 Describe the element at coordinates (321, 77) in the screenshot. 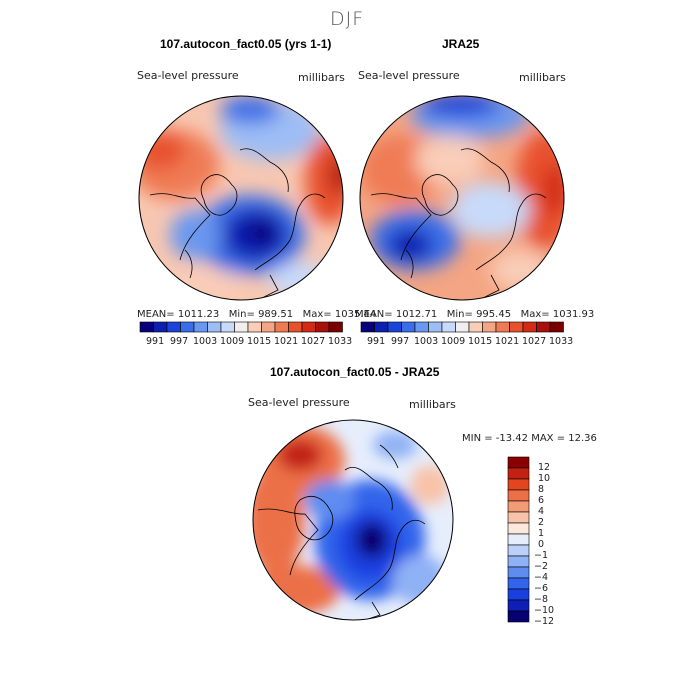

I see `panel-1-units-label: millibars` at that location.